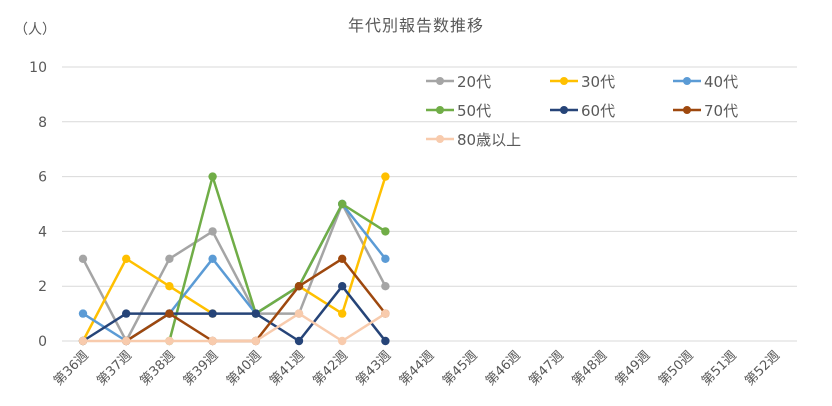 The image size is (832, 406). I want to click on x-tick-label: 第40週, so click(244, 368).